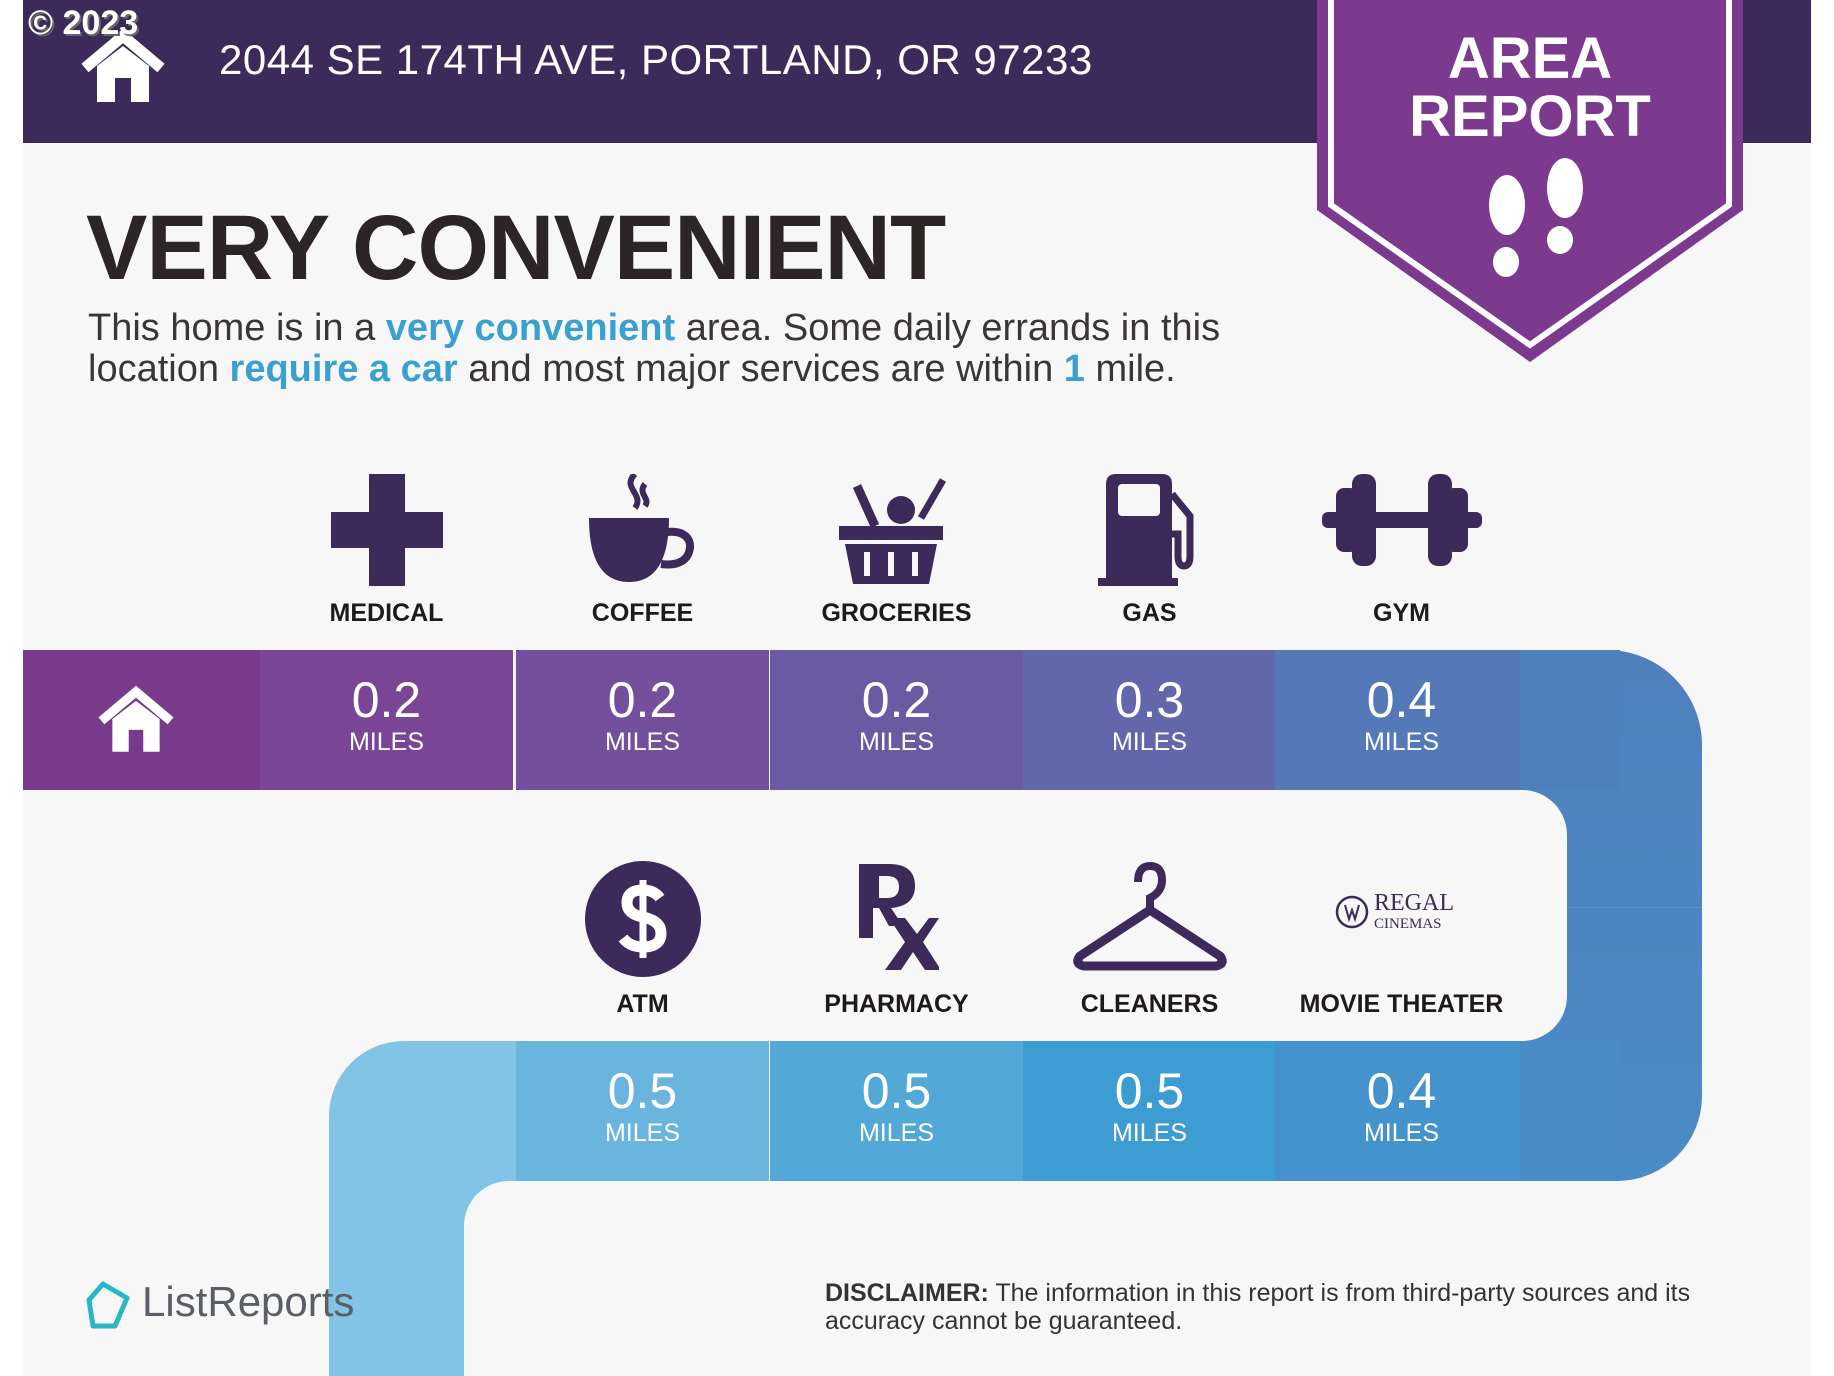  Describe the element at coordinates (83, 23) in the screenshot. I see `copyright: © 2023` at that location.